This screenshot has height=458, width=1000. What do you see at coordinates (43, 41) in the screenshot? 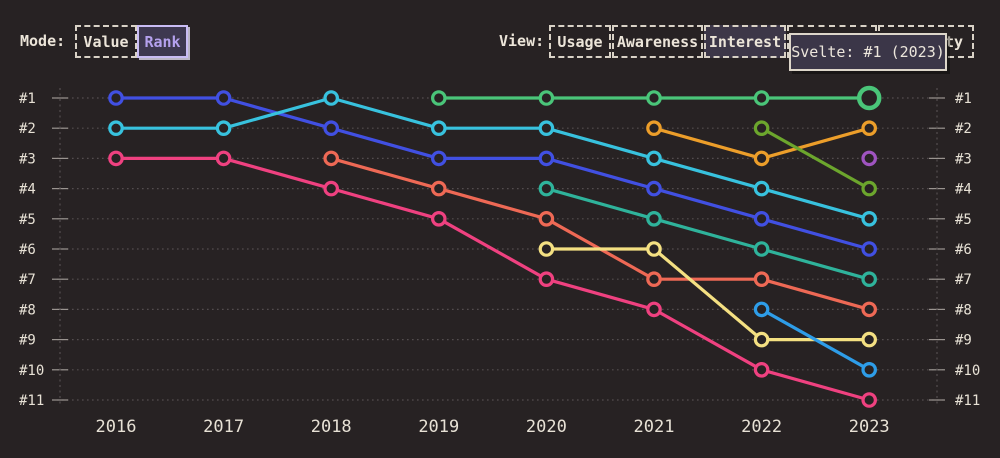
I see `mode-label: Mode:` at bounding box center [43, 41].